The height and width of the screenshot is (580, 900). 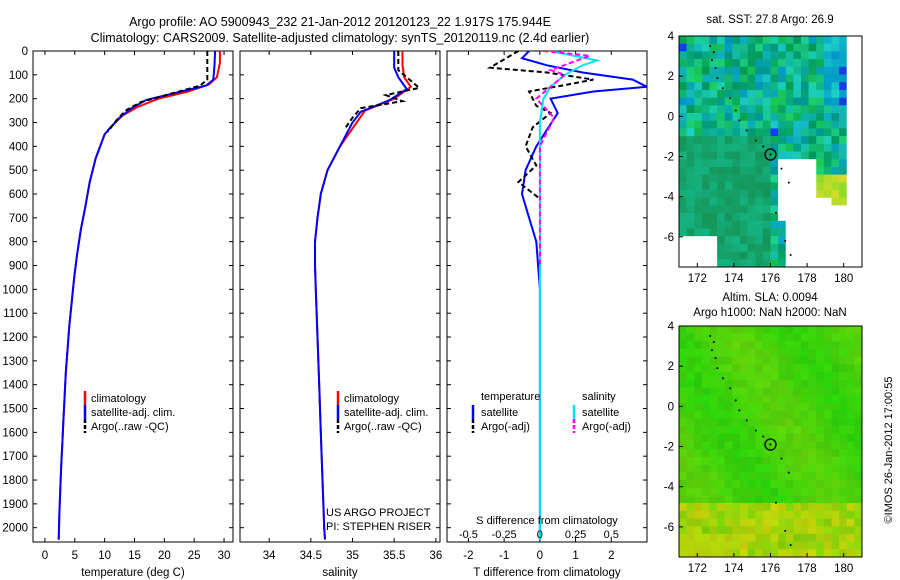 I want to click on depth-tick-label: 400, so click(x=18, y=147).